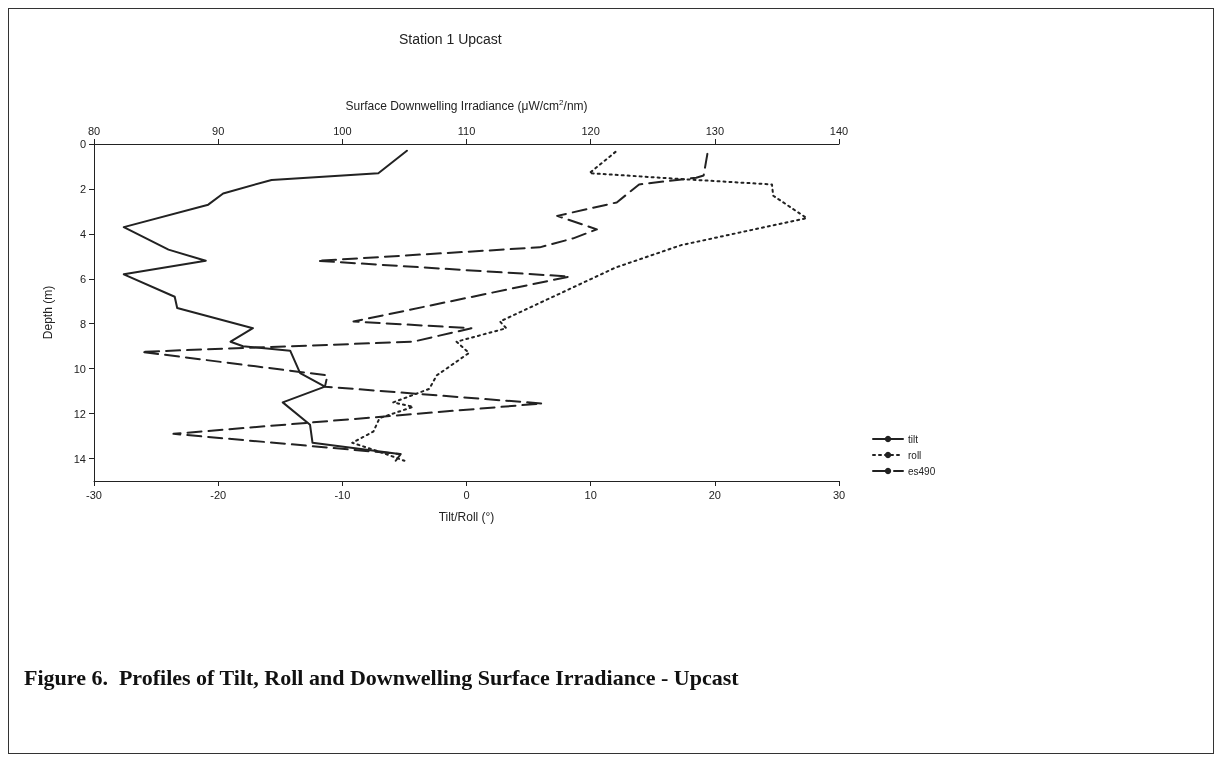 The height and width of the screenshot is (762, 1222). I want to click on x2-tick-label: 80, so click(94, 130).